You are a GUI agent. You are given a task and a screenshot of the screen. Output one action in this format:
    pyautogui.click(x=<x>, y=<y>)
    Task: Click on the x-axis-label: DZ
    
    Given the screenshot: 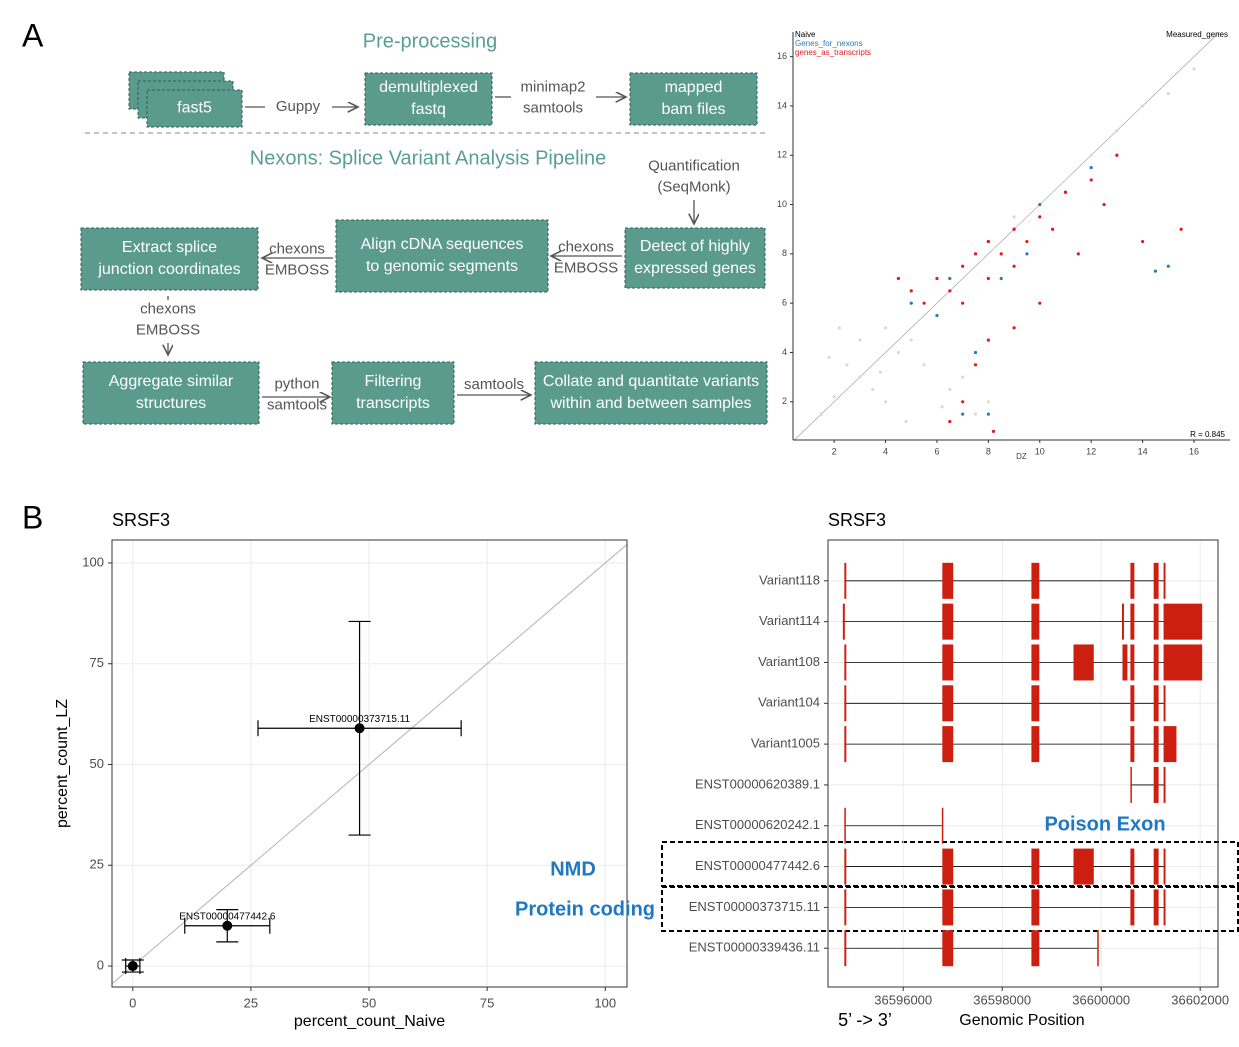 What is the action you would take?
    pyautogui.click(x=1021, y=456)
    